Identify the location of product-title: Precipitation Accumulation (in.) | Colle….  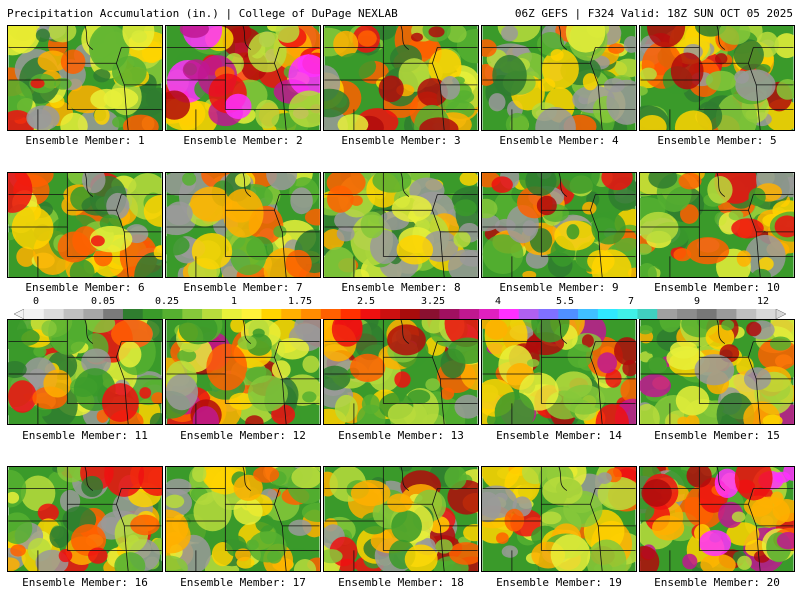
(202, 13).